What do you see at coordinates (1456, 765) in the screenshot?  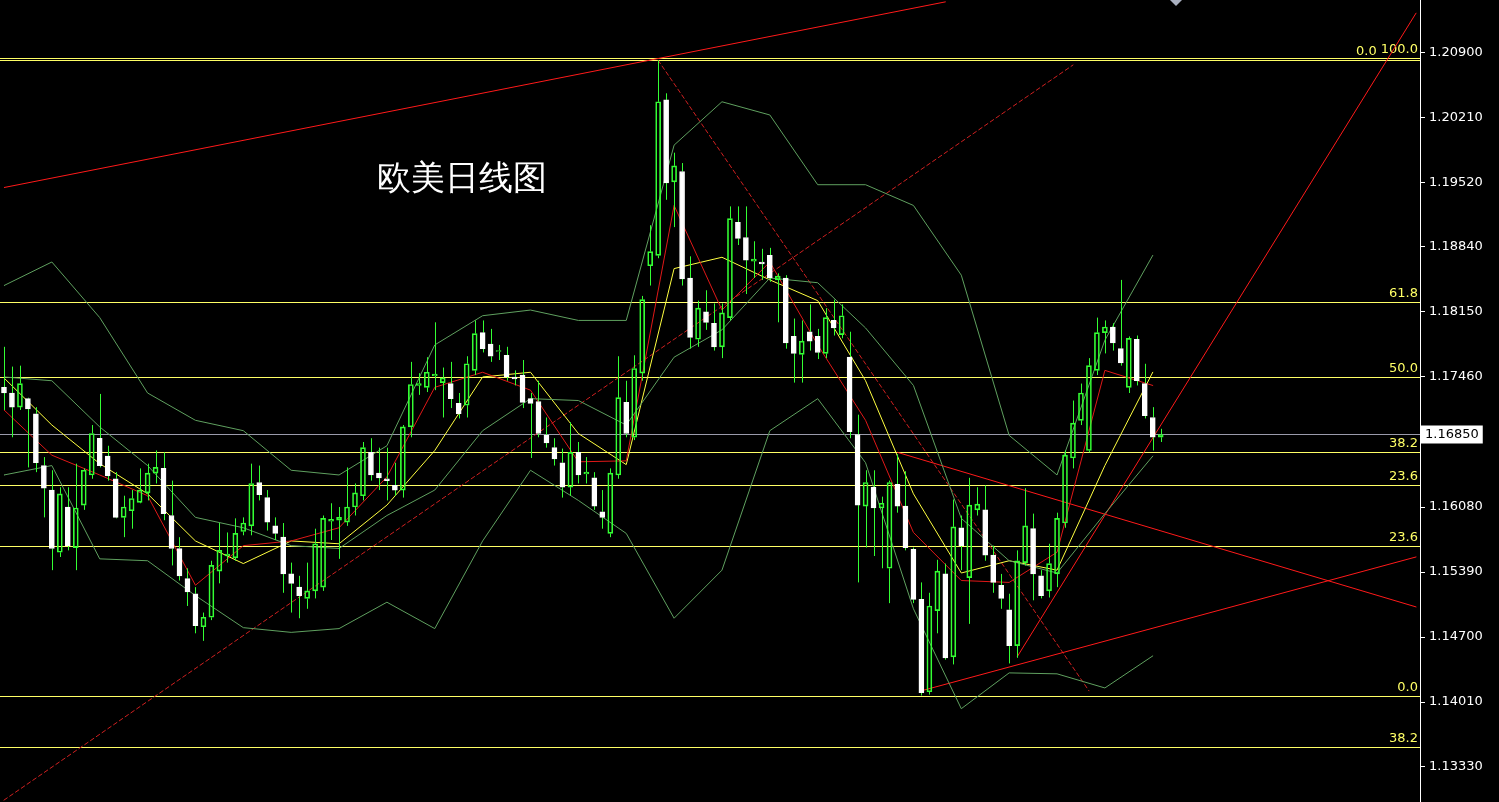 I see `y-tick-label: 1.13330` at bounding box center [1456, 765].